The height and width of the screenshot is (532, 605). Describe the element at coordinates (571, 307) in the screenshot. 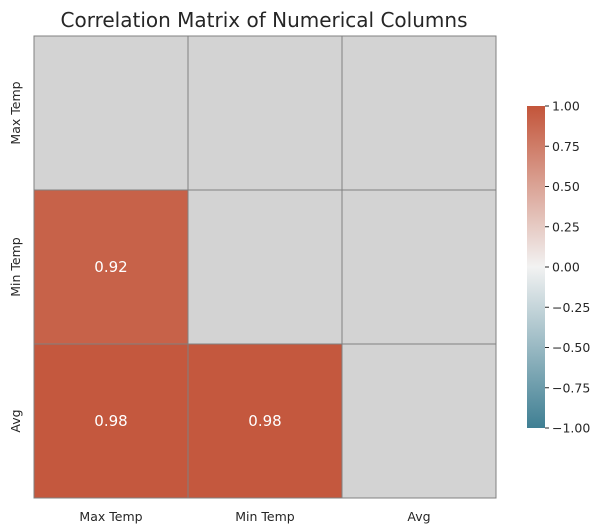

I see `colorbar-tick-label: −0.25` at that location.